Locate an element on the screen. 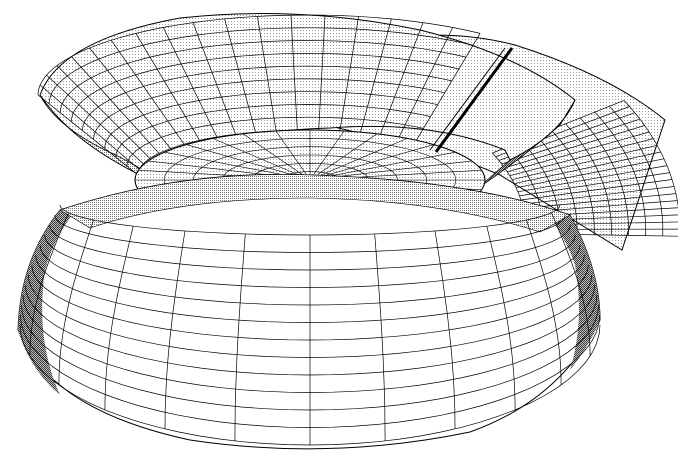  lower-dome-right-shade is located at coordinates (572, 291).